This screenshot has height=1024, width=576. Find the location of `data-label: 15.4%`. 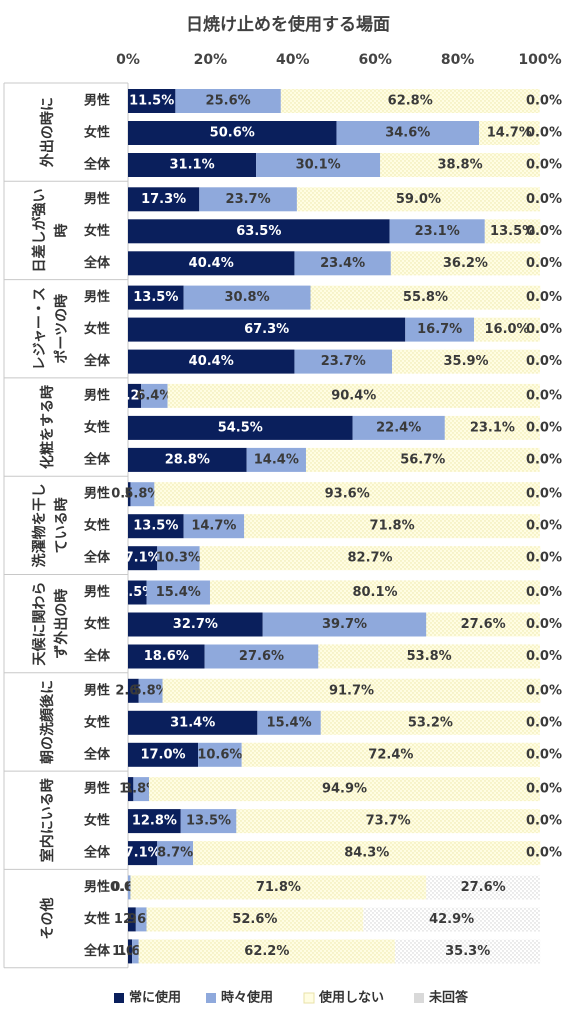

data-label: 15.4% is located at coordinates (289, 722).